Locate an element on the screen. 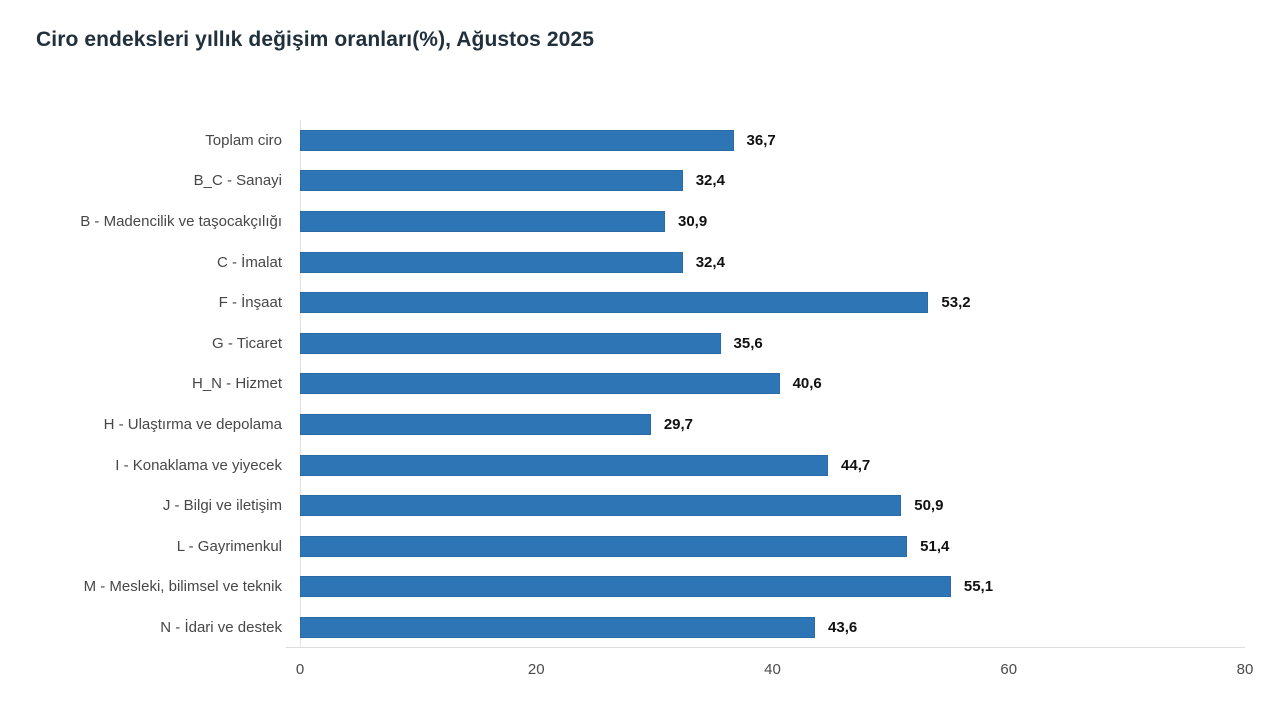 This screenshot has width=1280, height=721. bar-track: 55,1 is located at coordinates (772, 587).